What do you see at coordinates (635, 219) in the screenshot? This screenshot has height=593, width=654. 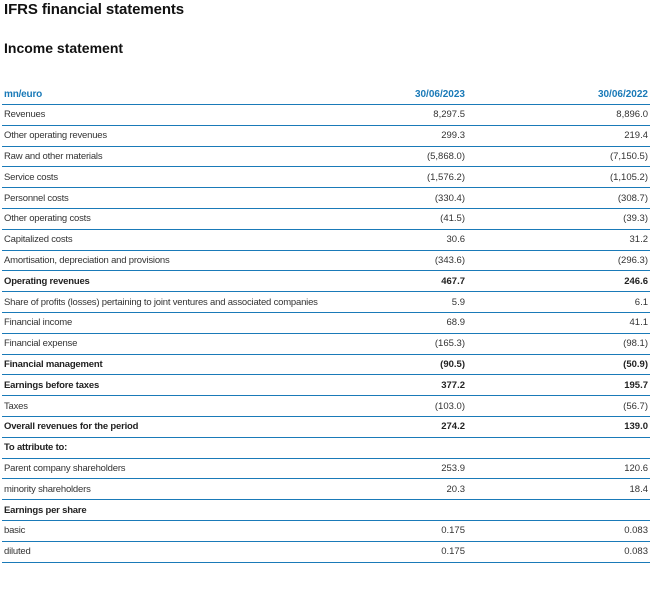 I see `value-2022: (39.3)` at bounding box center [635, 219].